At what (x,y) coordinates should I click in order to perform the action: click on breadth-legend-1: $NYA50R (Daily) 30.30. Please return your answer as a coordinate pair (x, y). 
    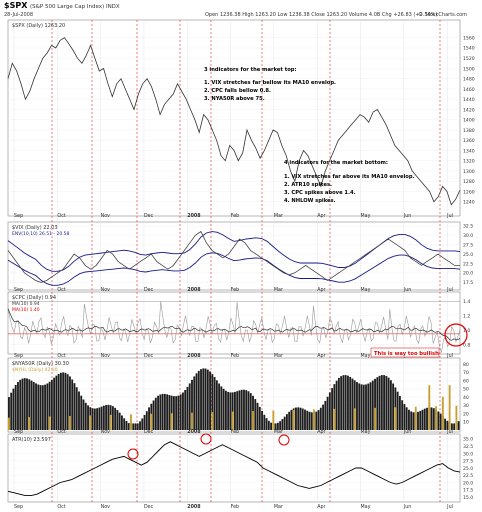
    Looking at the image, I should click on (40, 364).